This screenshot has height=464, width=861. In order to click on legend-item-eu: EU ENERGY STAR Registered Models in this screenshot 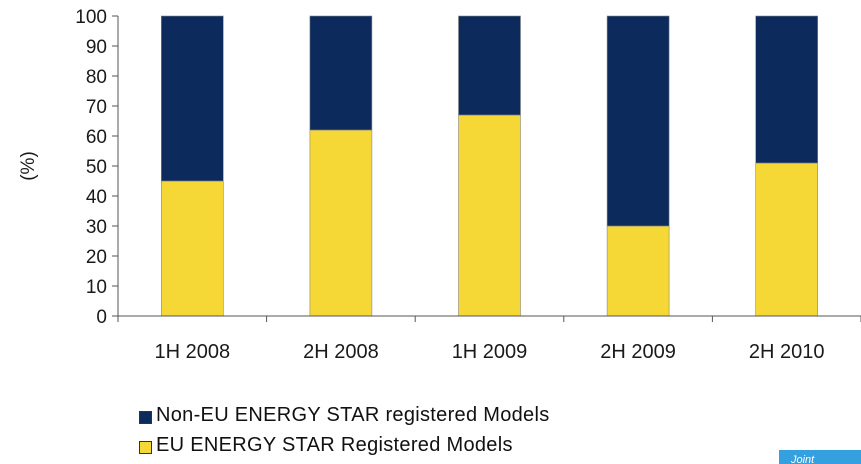, I will do `click(344, 445)`.